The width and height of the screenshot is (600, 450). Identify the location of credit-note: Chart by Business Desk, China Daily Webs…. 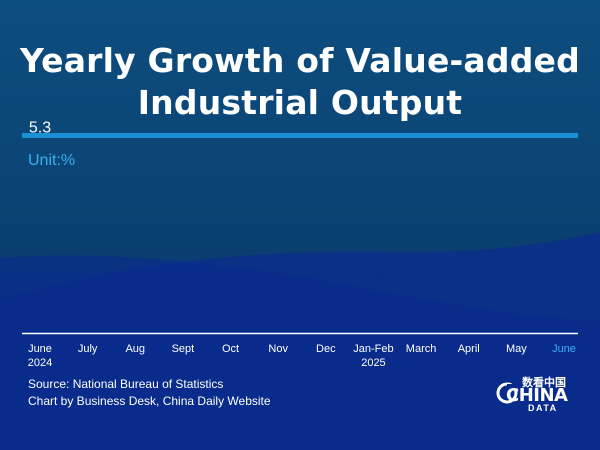
(149, 401).